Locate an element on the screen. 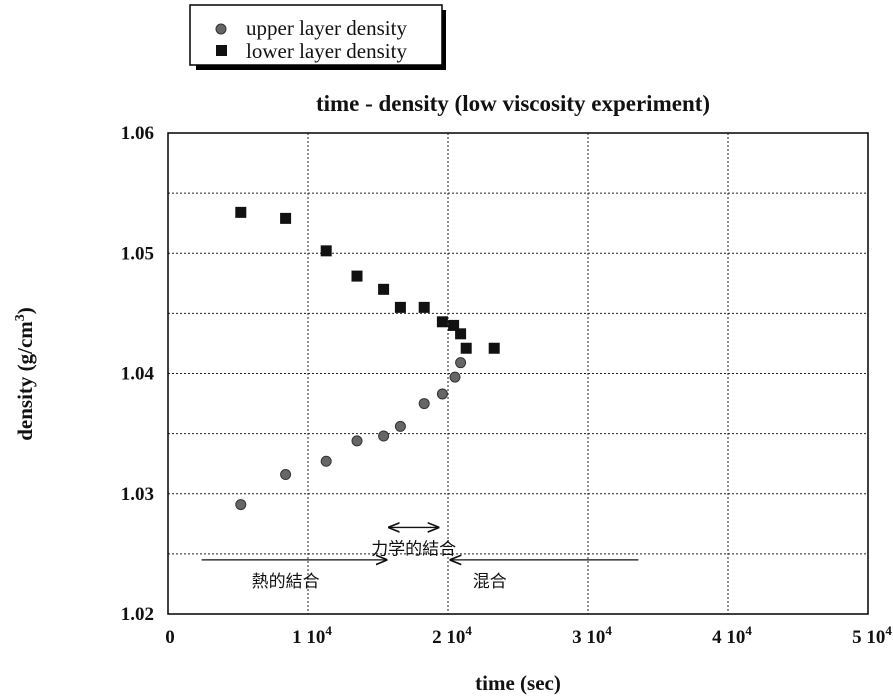 The image size is (893, 698). legend-label-upper: upper layer density is located at coordinates (326, 28).